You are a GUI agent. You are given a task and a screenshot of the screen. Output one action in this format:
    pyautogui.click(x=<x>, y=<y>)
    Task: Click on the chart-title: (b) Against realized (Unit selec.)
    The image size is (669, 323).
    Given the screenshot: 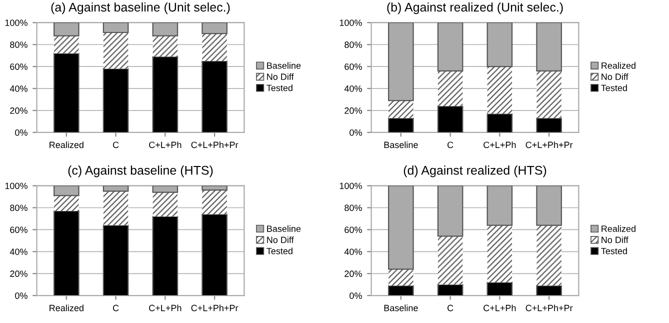 What is the action you would take?
    pyautogui.click(x=475, y=8)
    